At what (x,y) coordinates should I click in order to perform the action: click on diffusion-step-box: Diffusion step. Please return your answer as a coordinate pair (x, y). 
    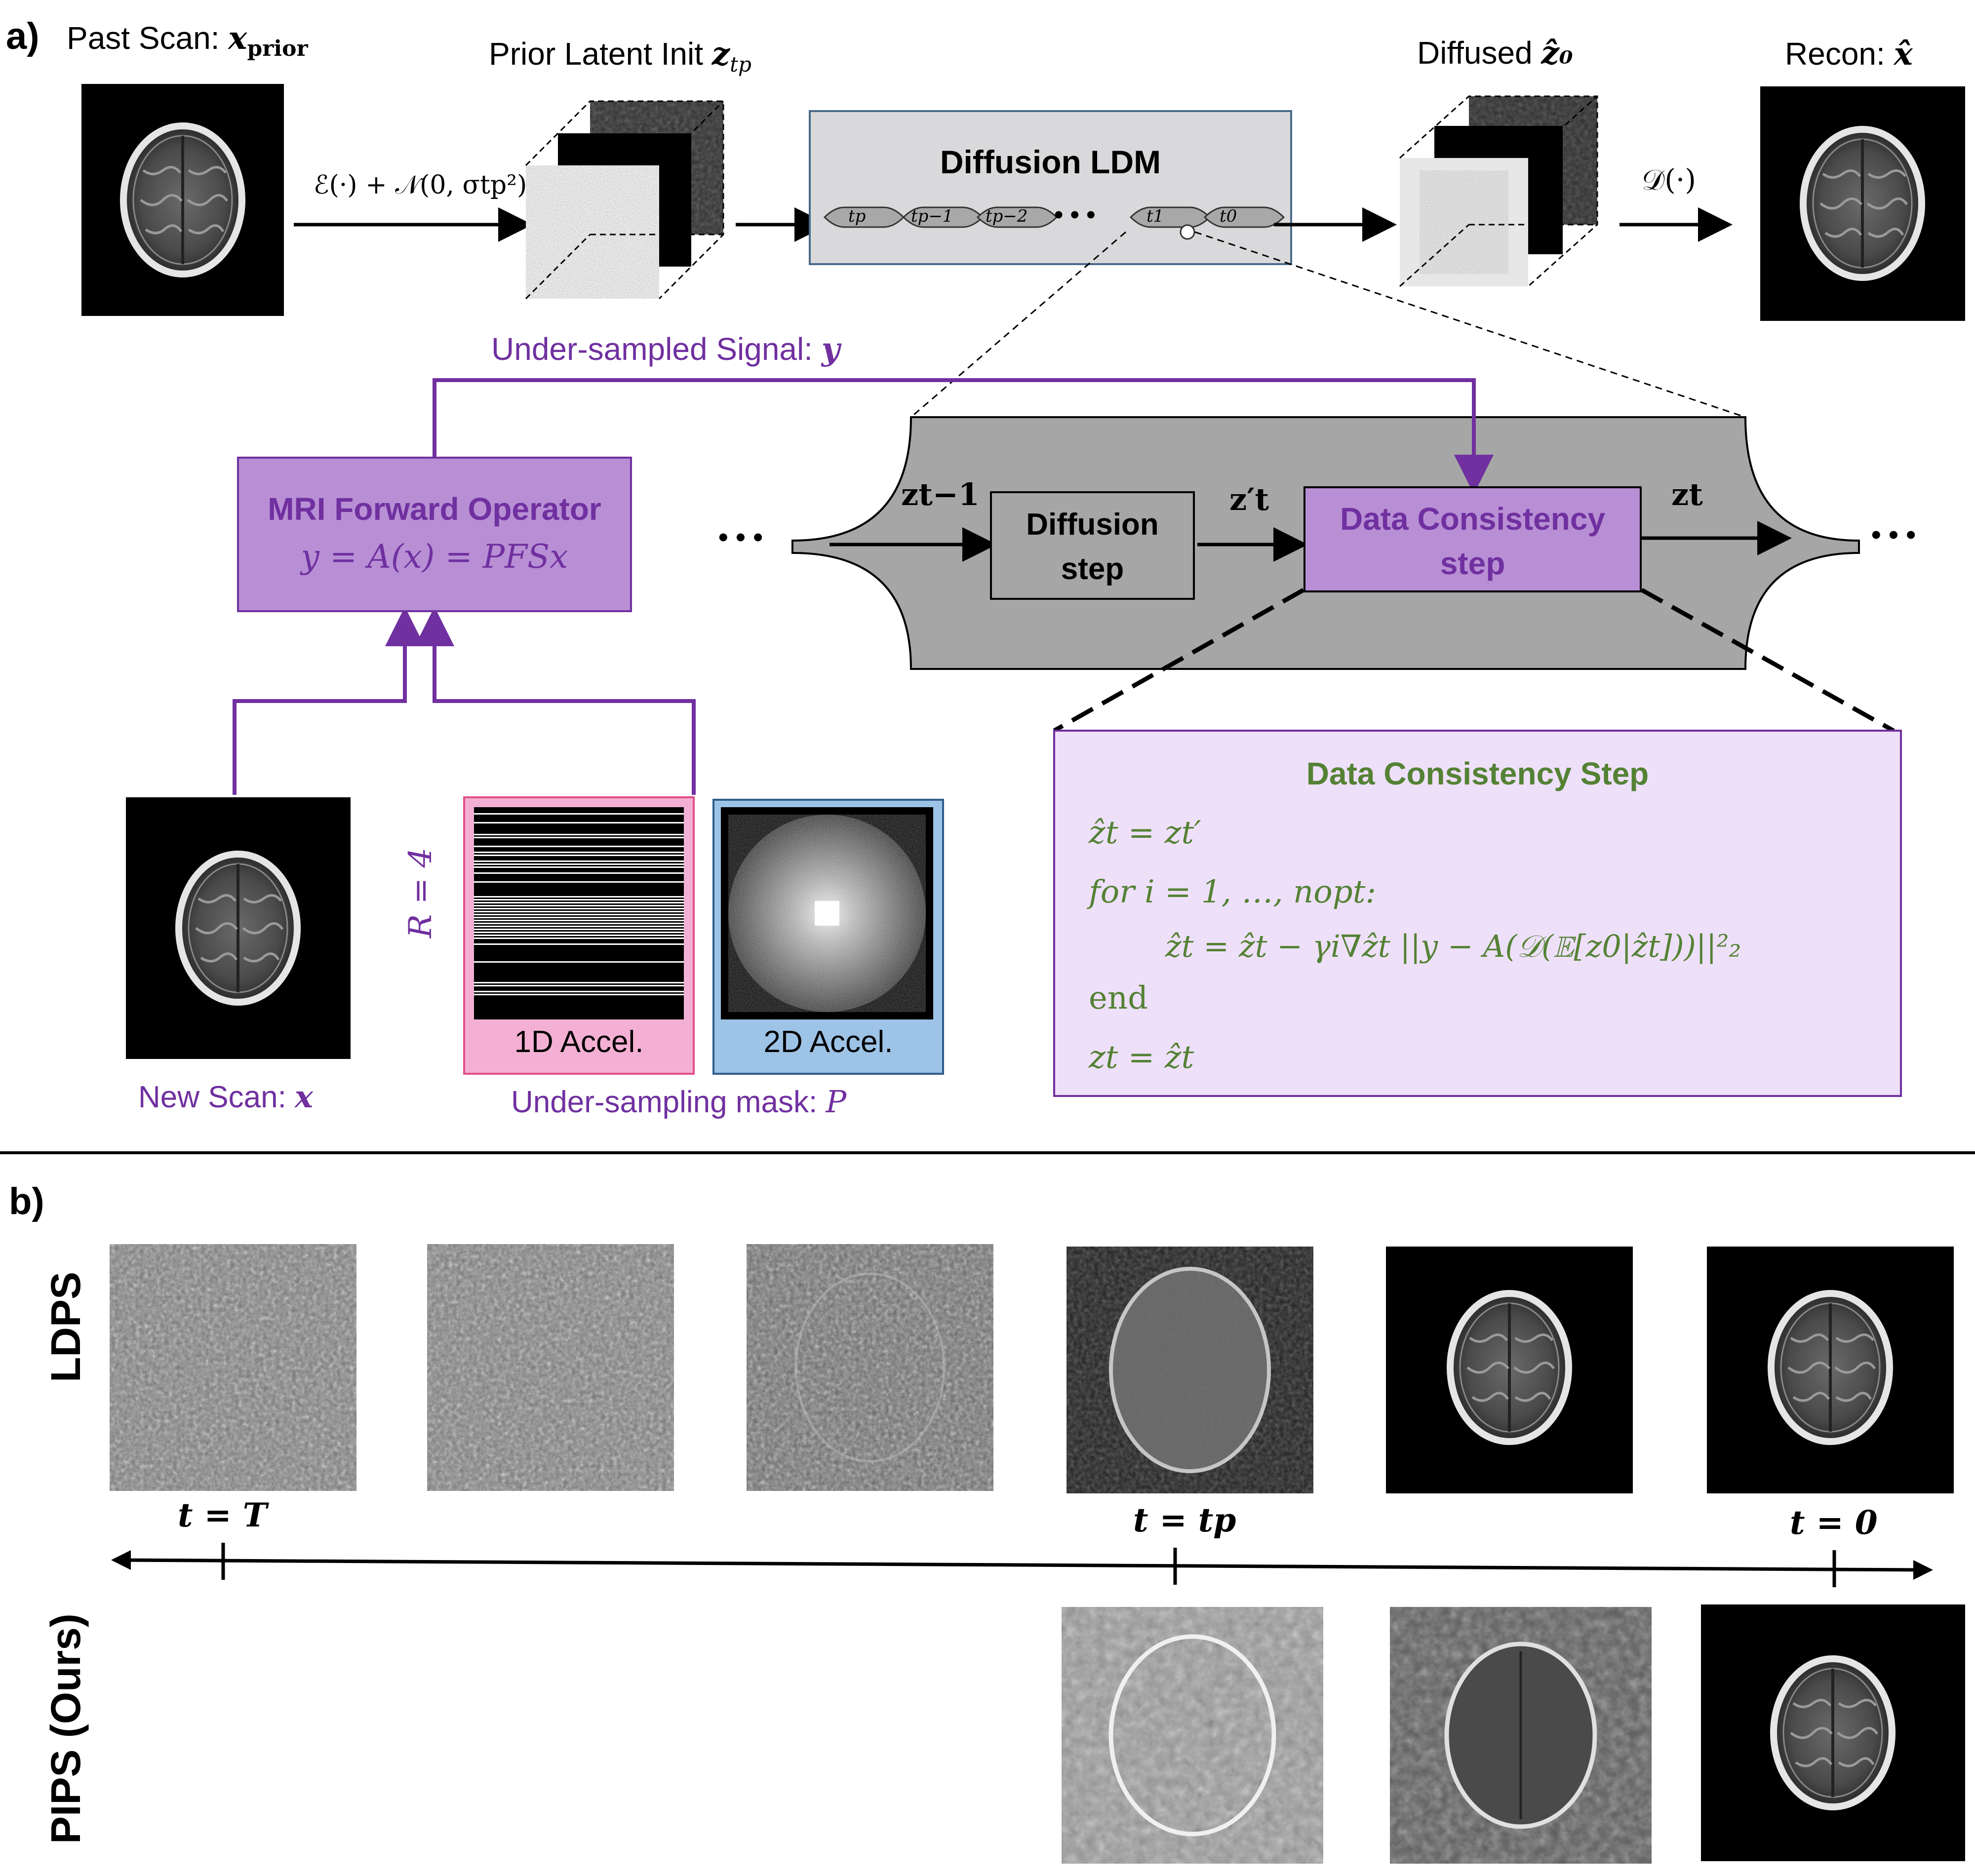
    Looking at the image, I should click on (1093, 546).